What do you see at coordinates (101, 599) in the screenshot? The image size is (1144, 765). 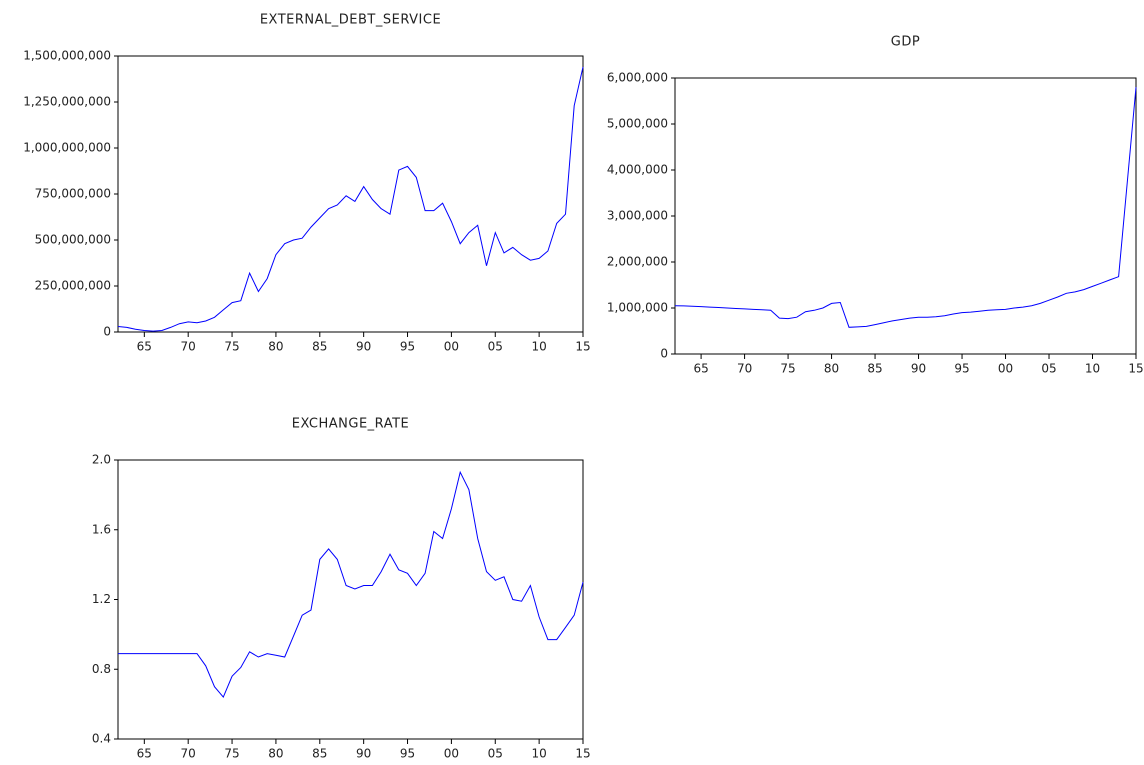 I see `y-tick-label: 1.2` at bounding box center [101, 599].